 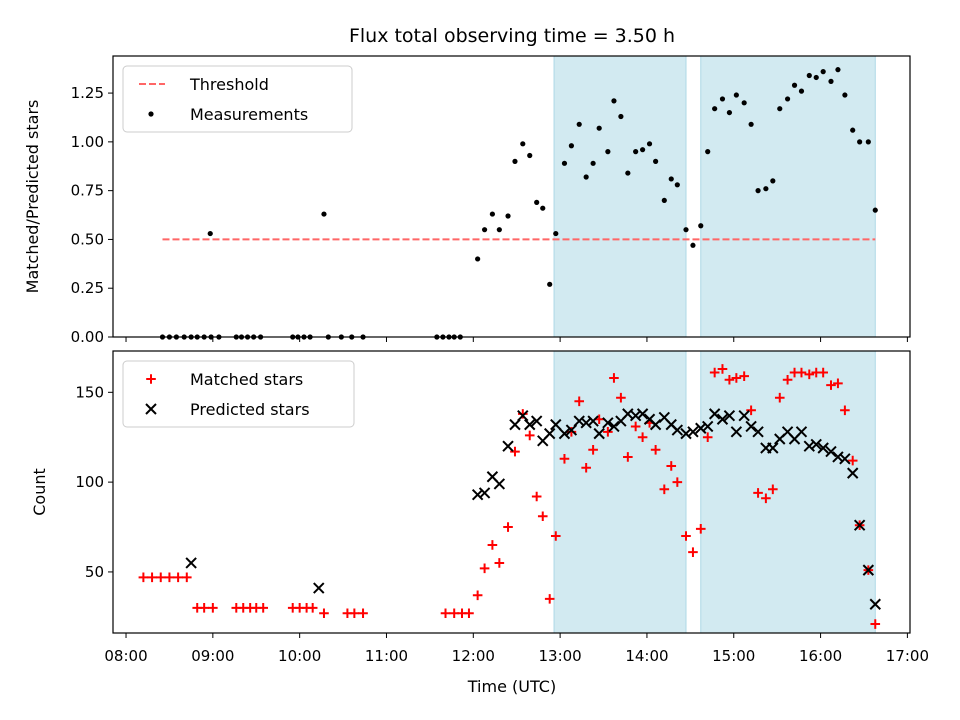 What do you see at coordinates (246, 379) in the screenshot?
I see `legend-label: Matched stars` at bounding box center [246, 379].